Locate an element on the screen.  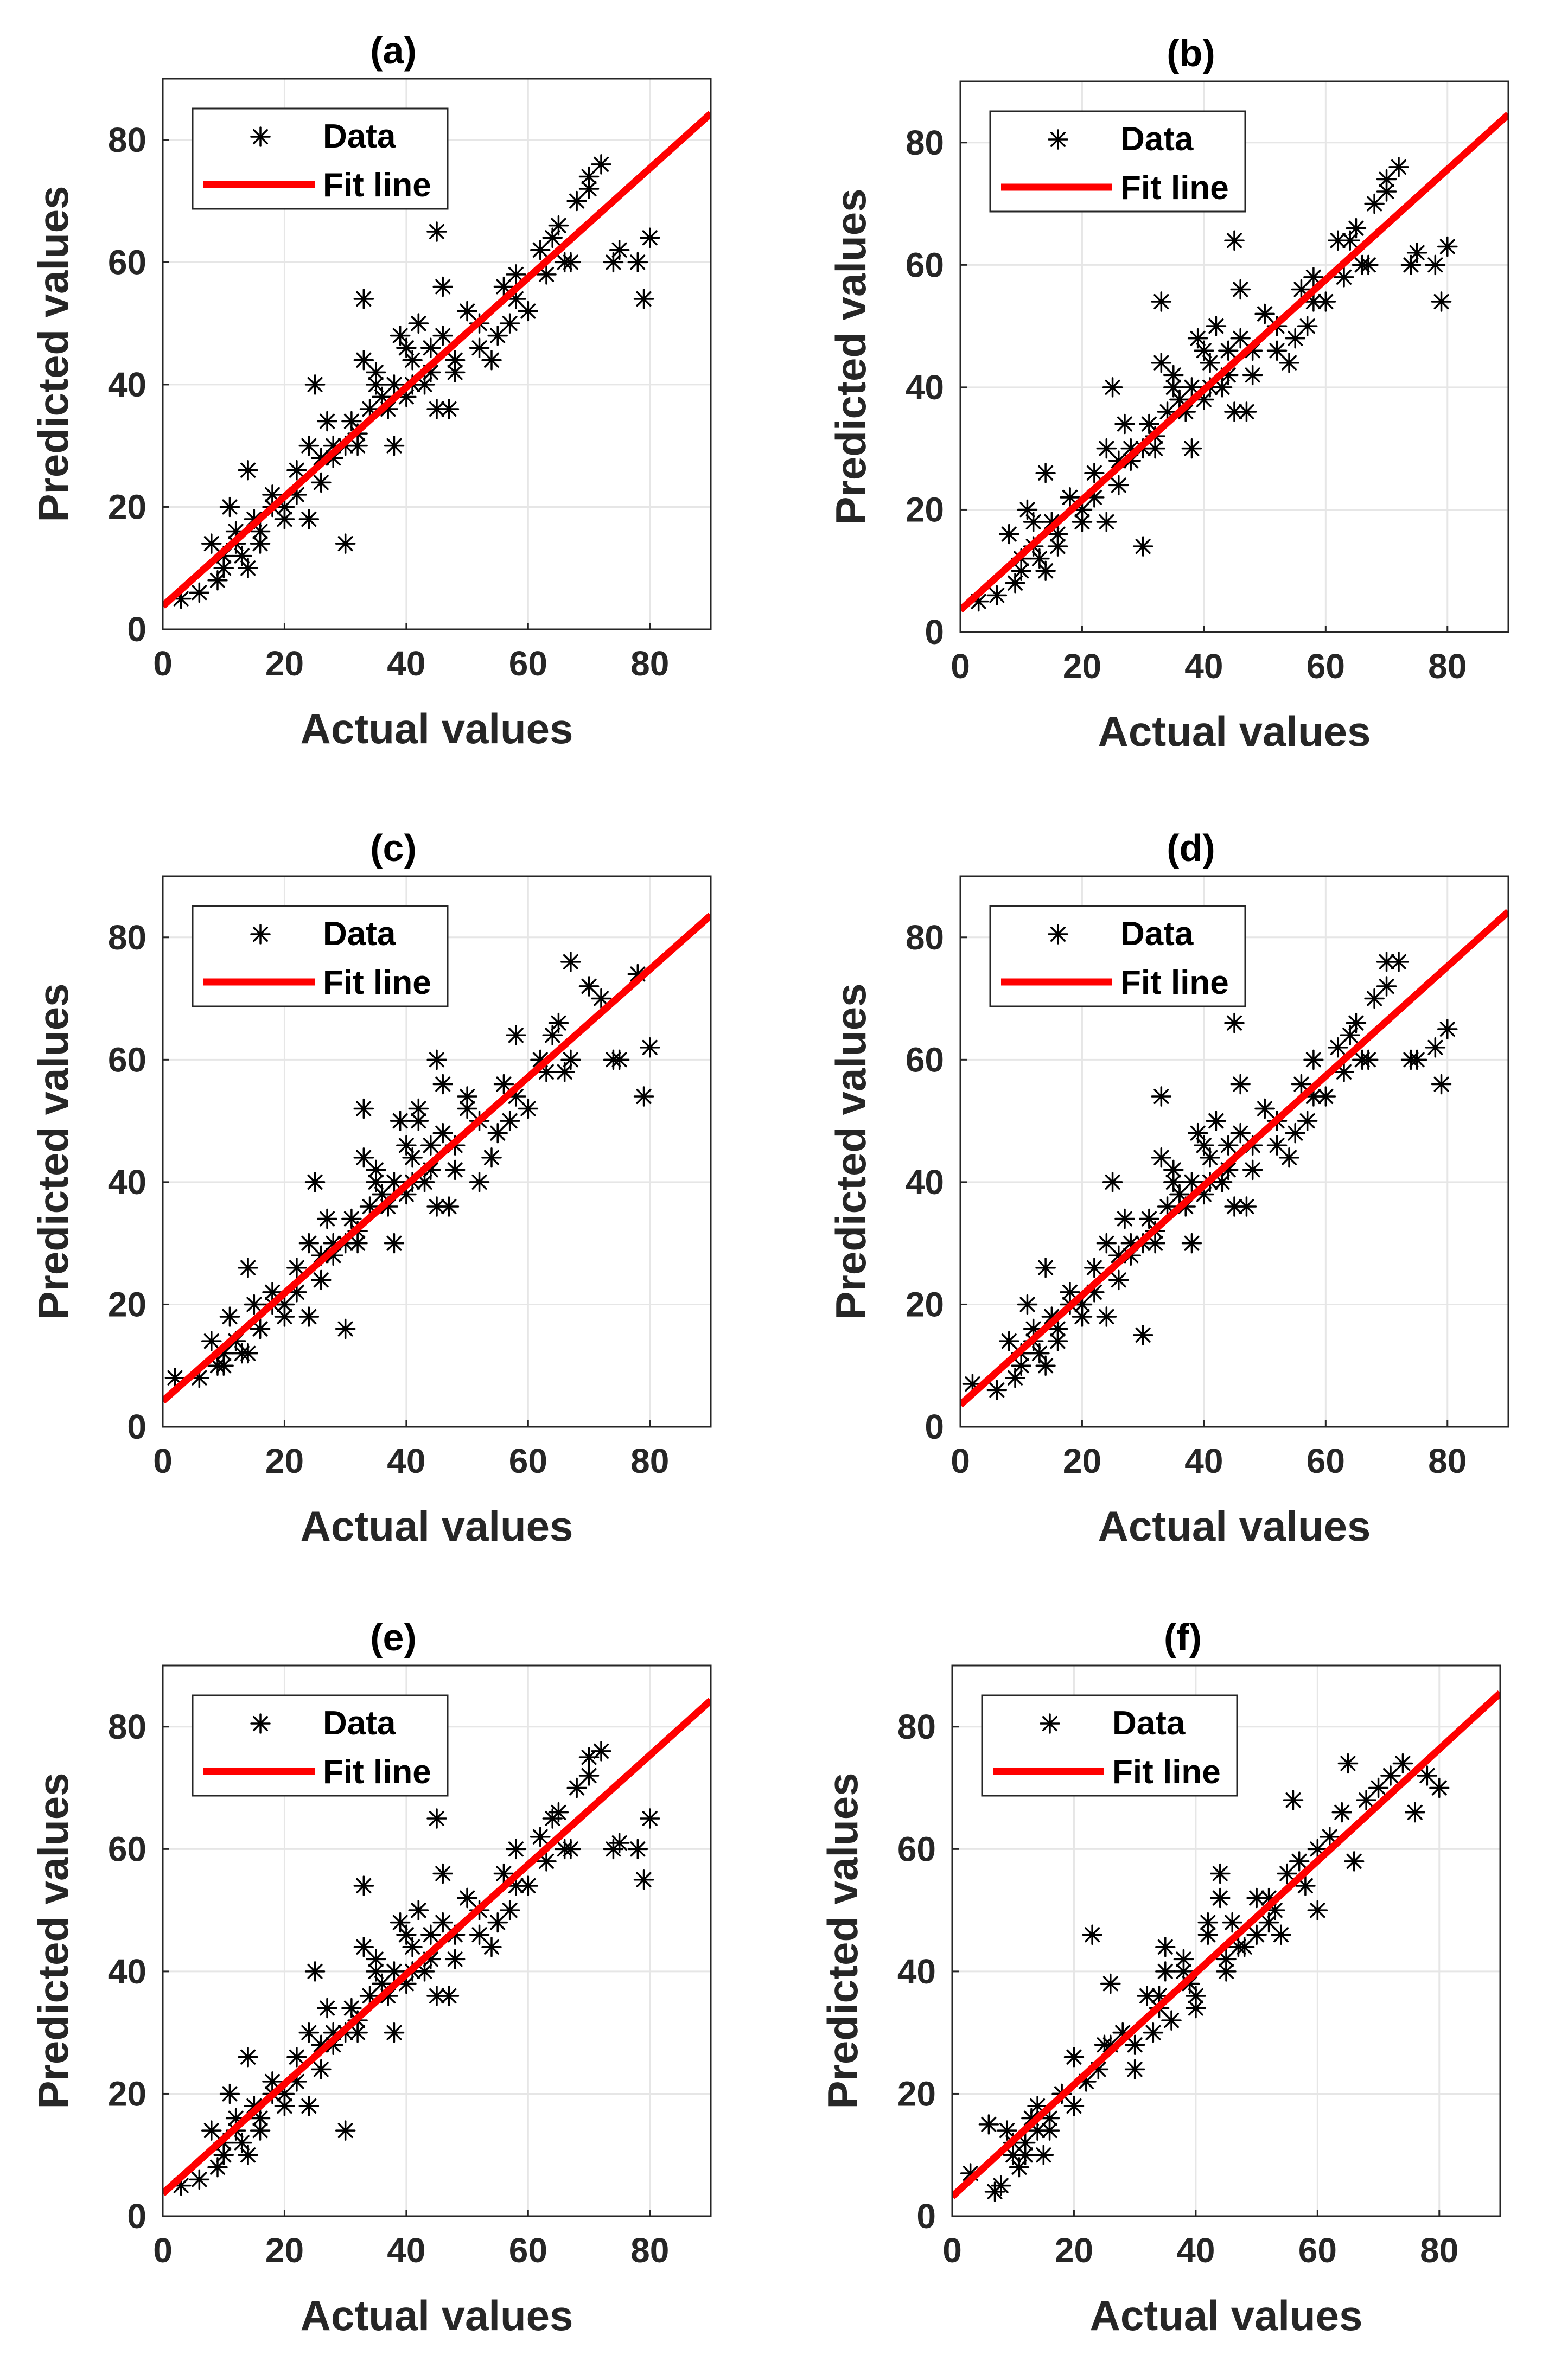
legend-box is located at coordinates (1117, 161).